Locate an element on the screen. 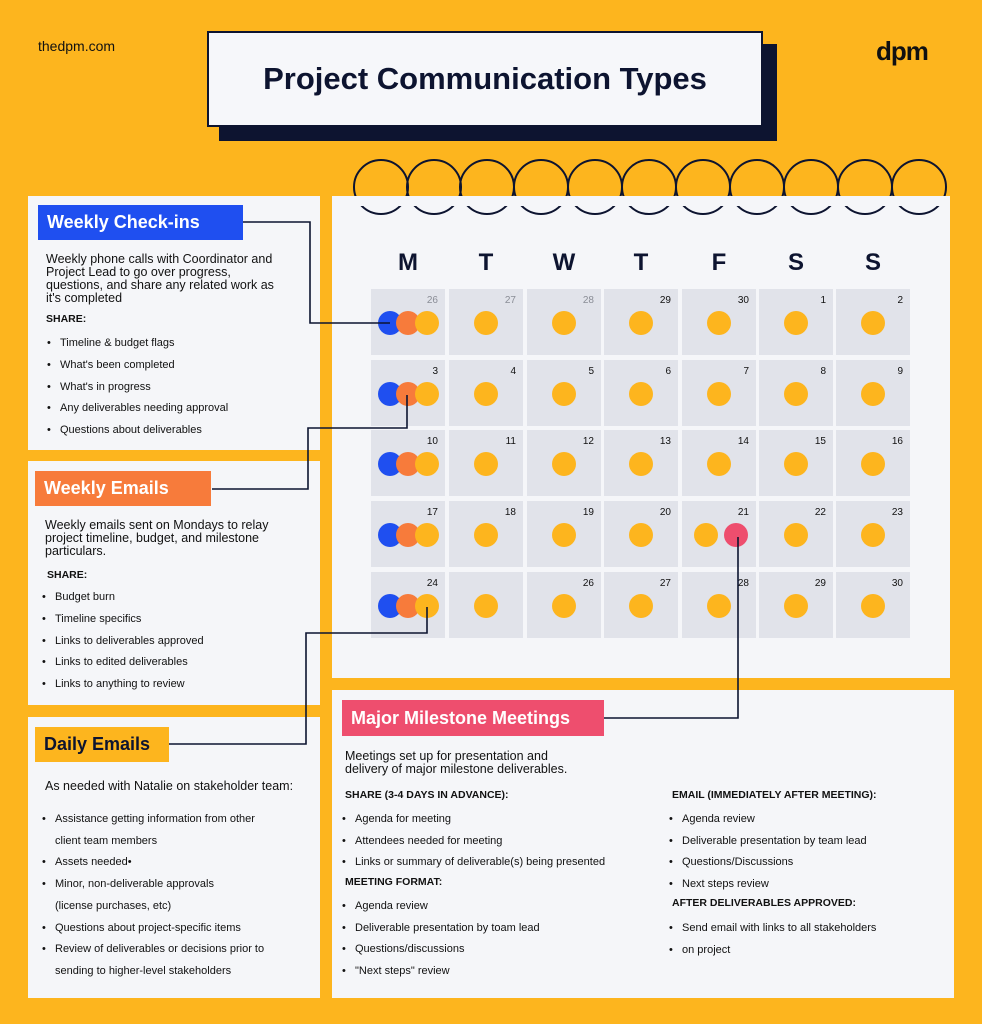  calendar-day-cell: 30 is located at coordinates (719, 322).